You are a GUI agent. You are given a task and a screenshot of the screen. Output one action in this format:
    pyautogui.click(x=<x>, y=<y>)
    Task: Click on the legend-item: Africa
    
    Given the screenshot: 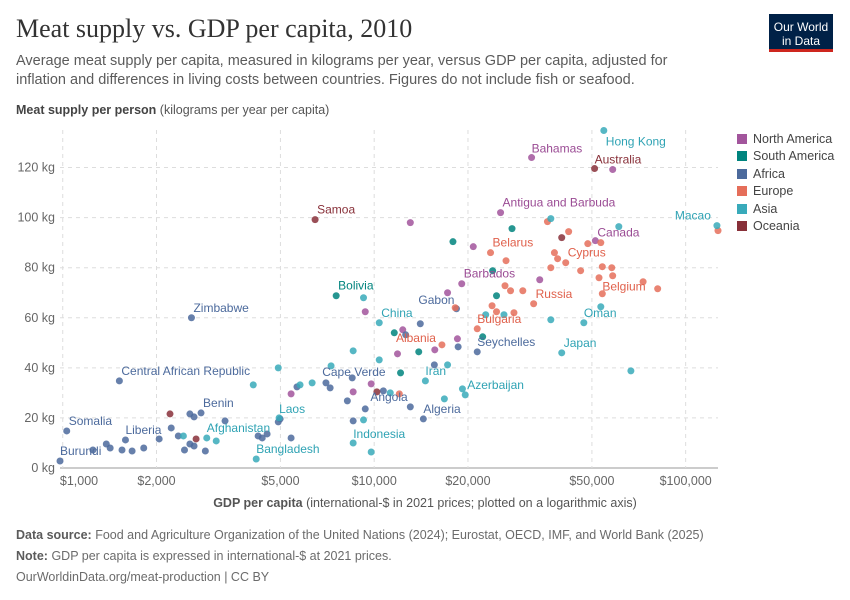 What is the action you would take?
    pyautogui.click(x=785, y=174)
    